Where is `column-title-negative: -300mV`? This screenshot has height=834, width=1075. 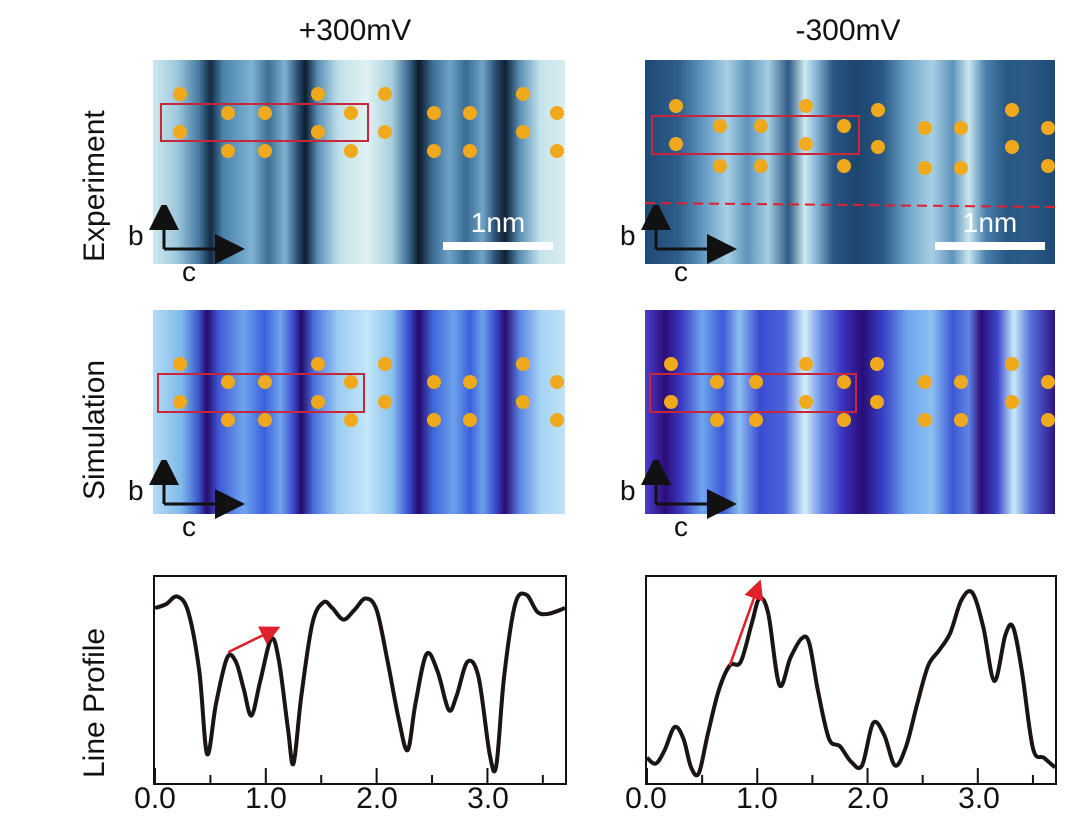
column-title-negative: -300mV is located at coordinates (848, 30).